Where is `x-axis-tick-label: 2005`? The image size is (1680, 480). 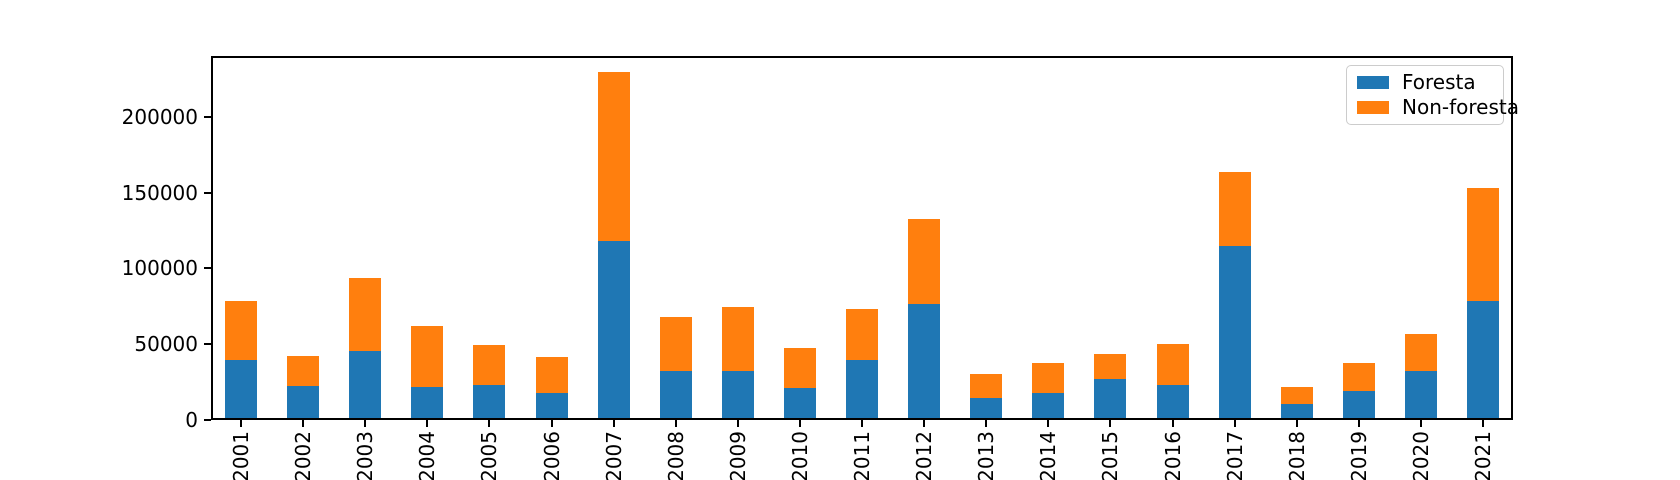
x-axis-tick-label: 2005 is located at coordinates (489, 455).